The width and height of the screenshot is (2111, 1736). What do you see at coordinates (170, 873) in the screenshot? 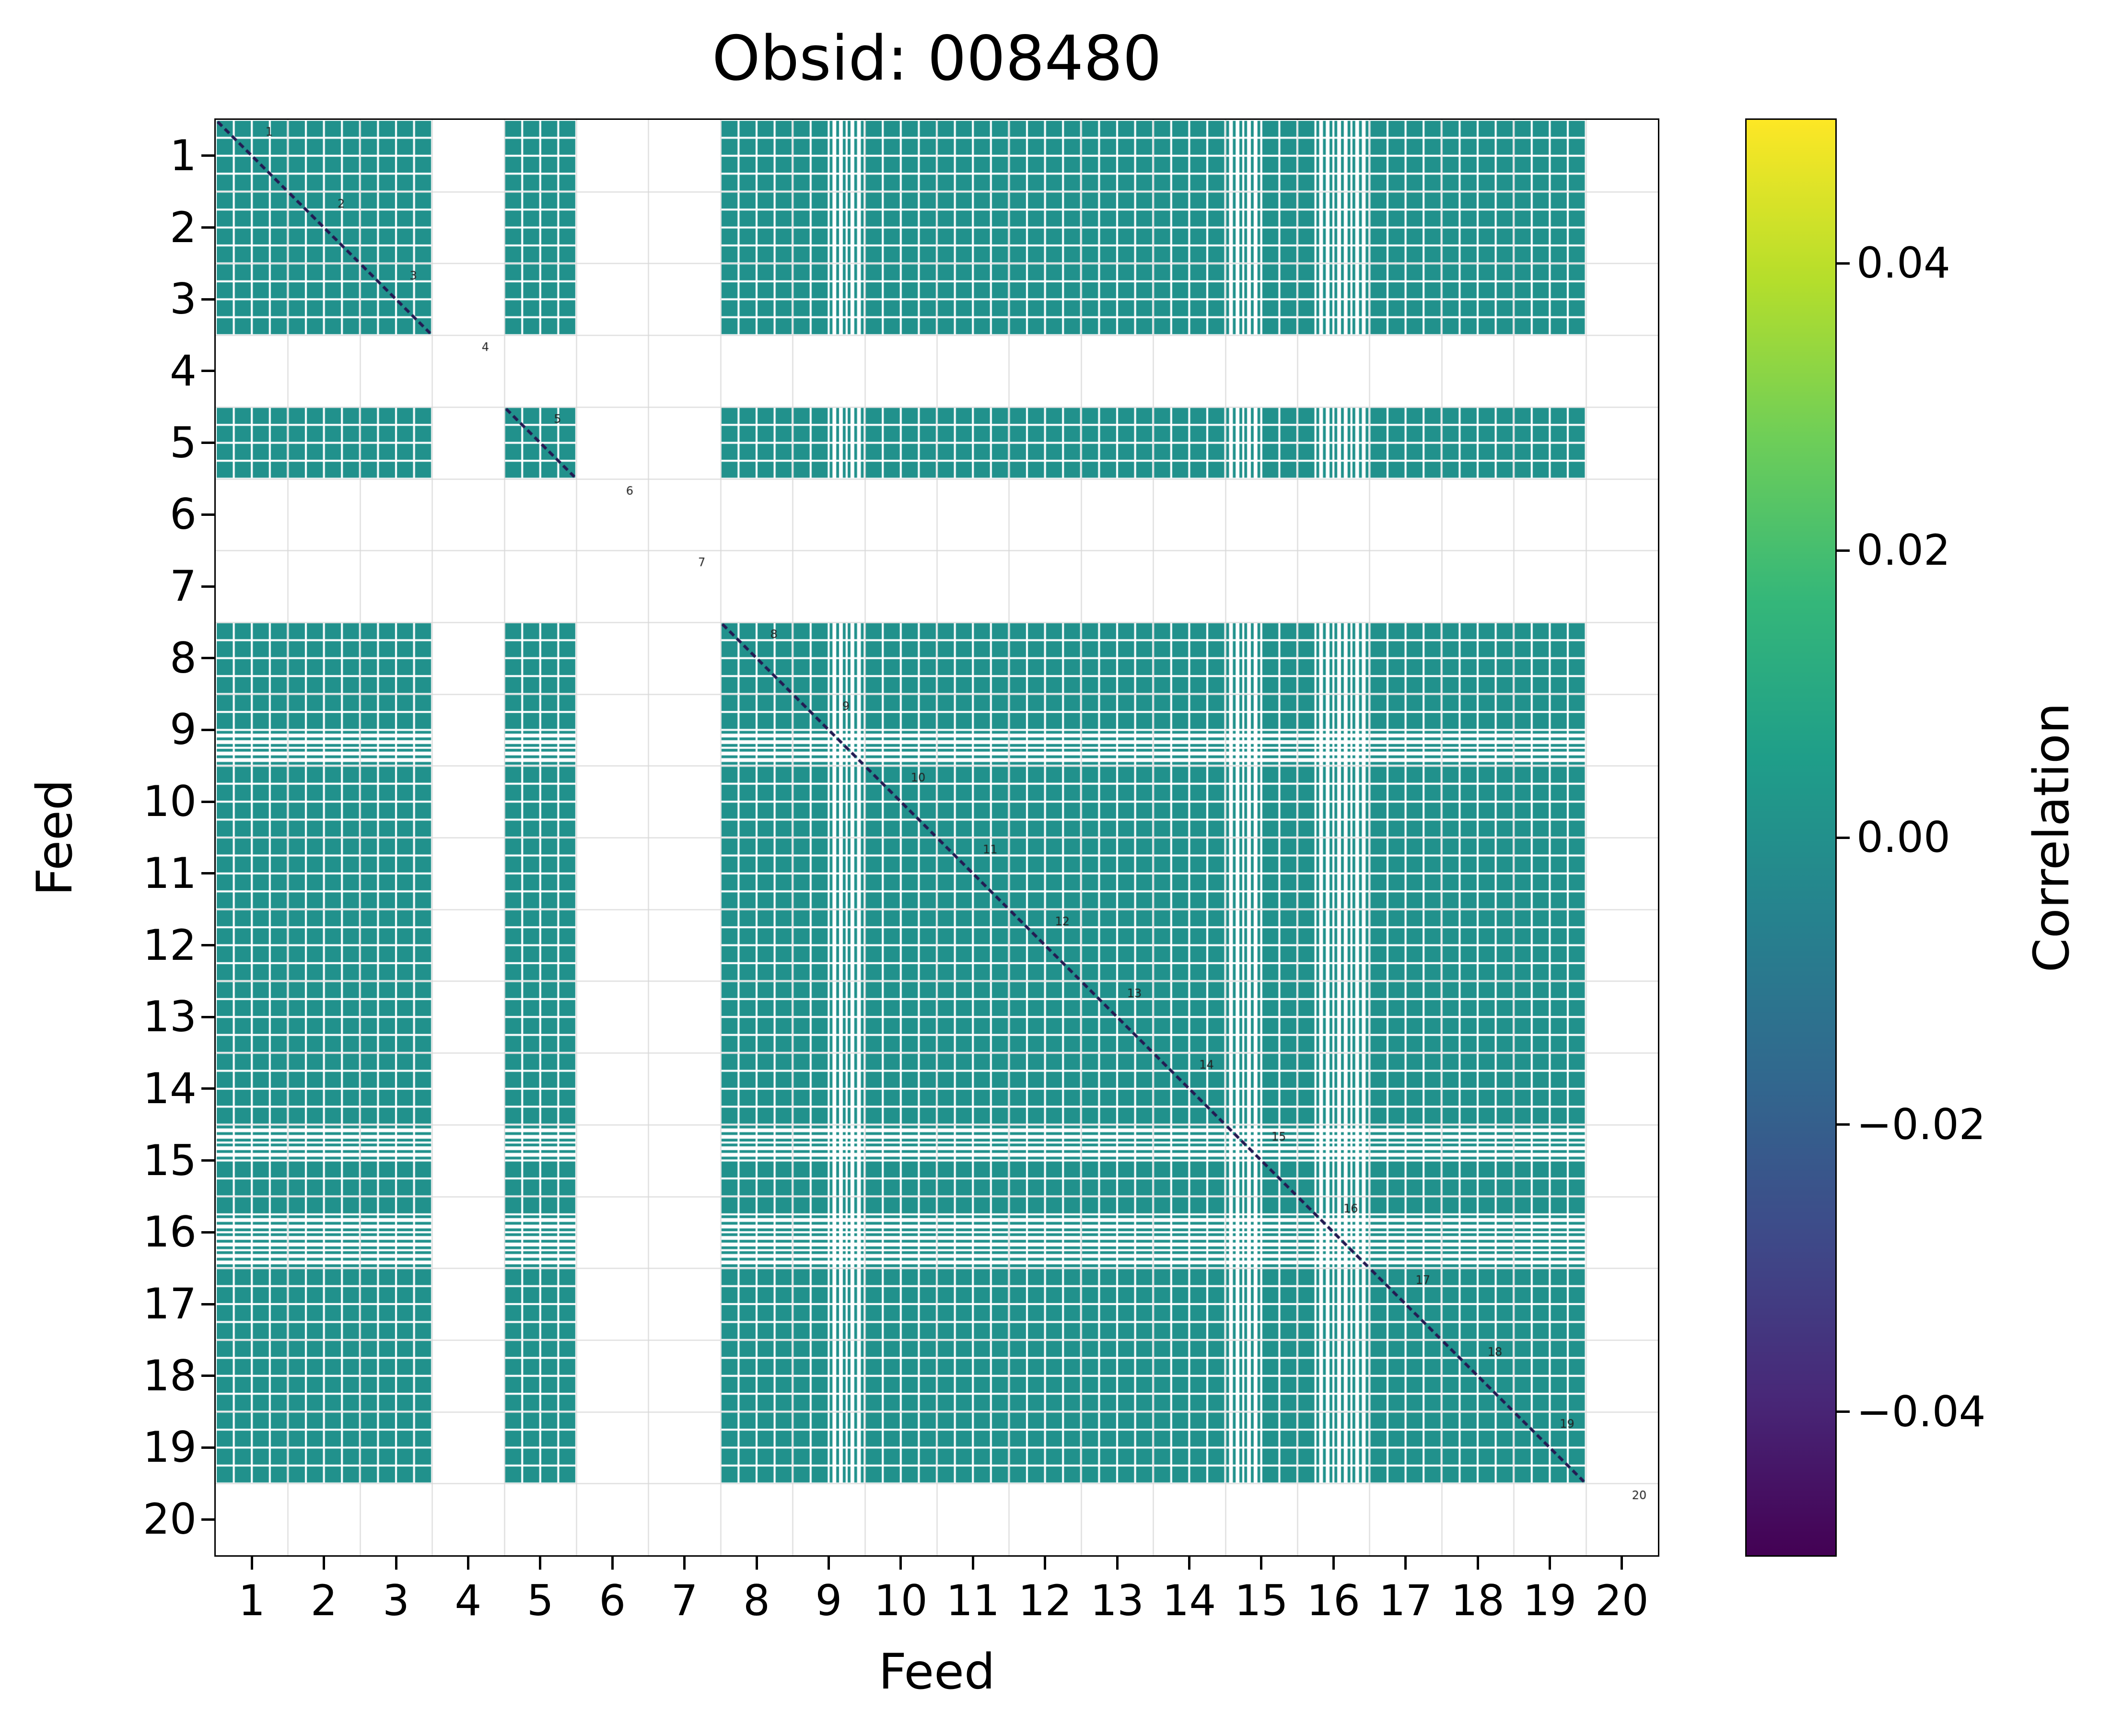
I see `y-tick-label: 11` at bounding box center [170, 873].